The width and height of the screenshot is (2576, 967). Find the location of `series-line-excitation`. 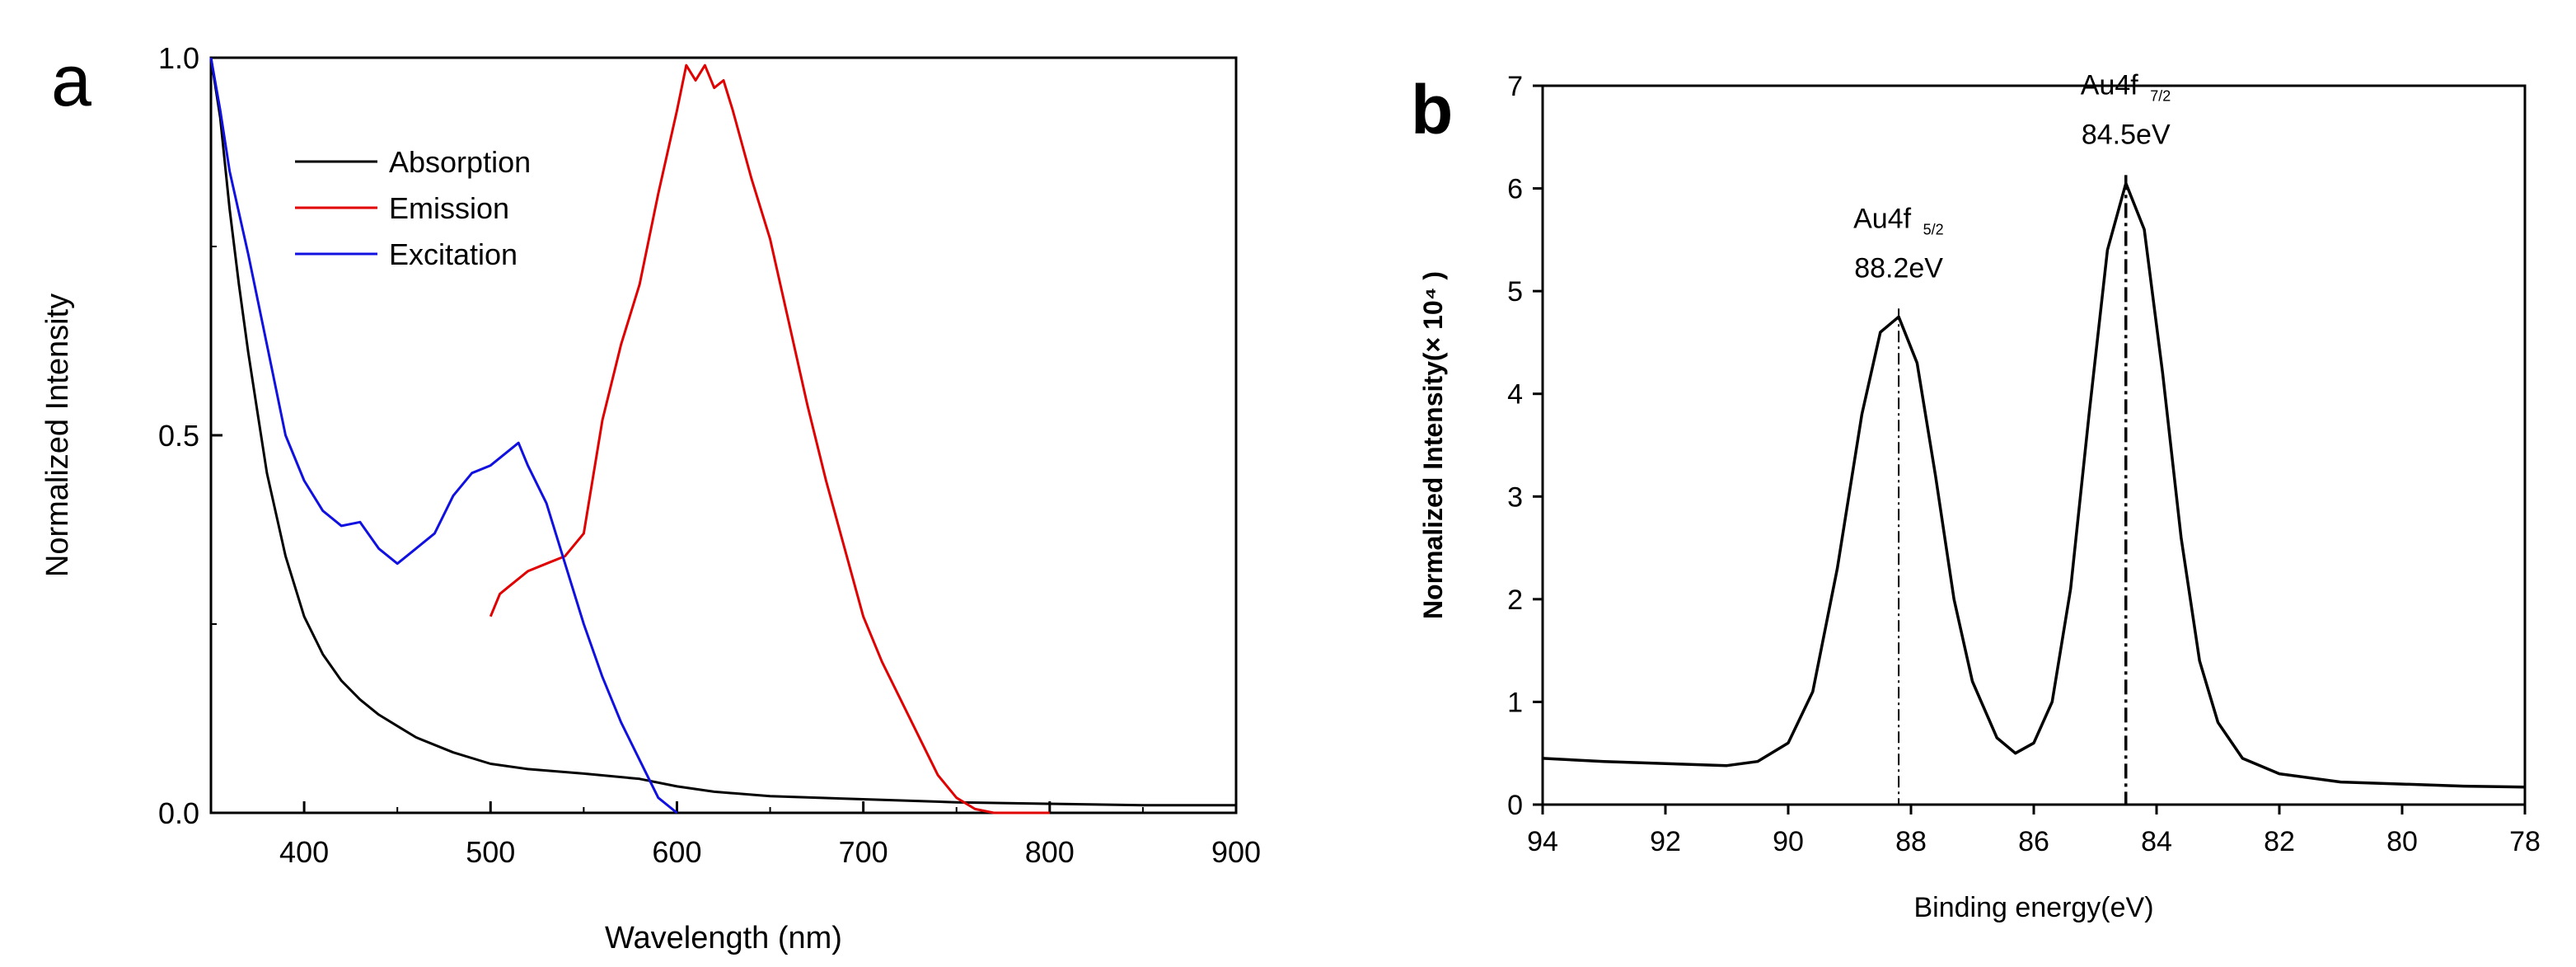

series-line-excitation is located at coordinates (443, 435).